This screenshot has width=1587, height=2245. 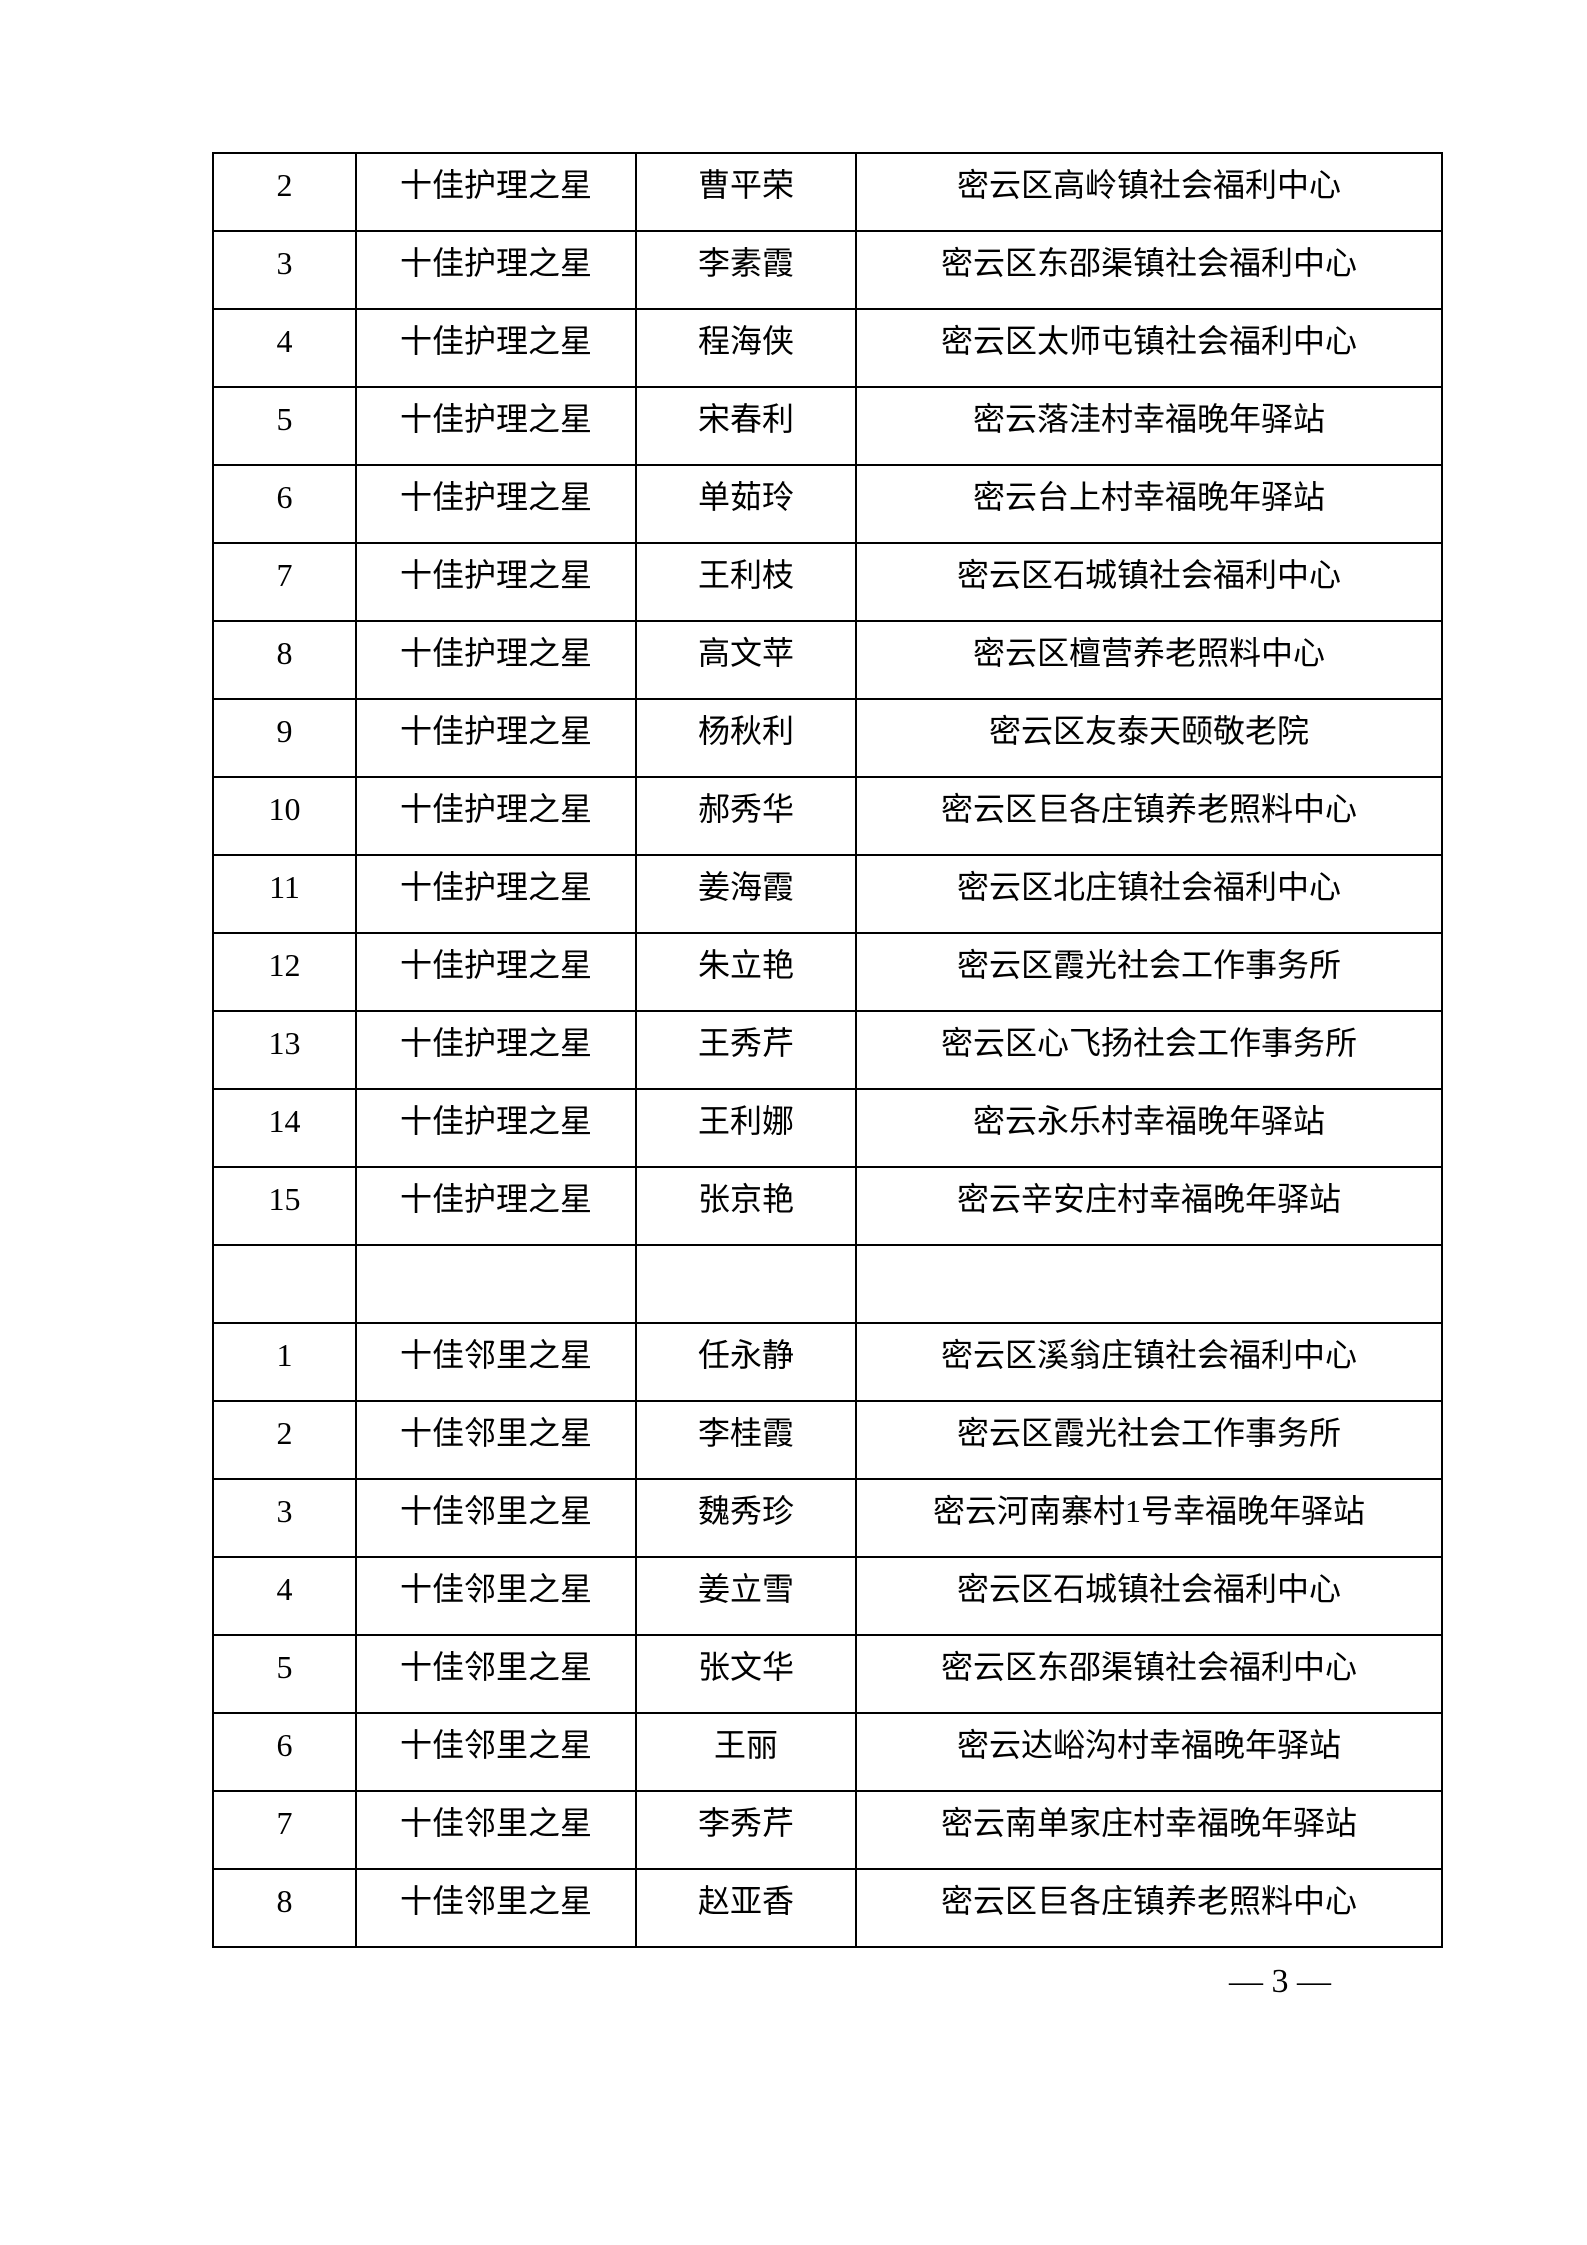 I want to click on table-row: 7 十佳邻里之星 李秀芹 密云南单家庄村幸福晚年驿站, so click(x=827, y=1830).